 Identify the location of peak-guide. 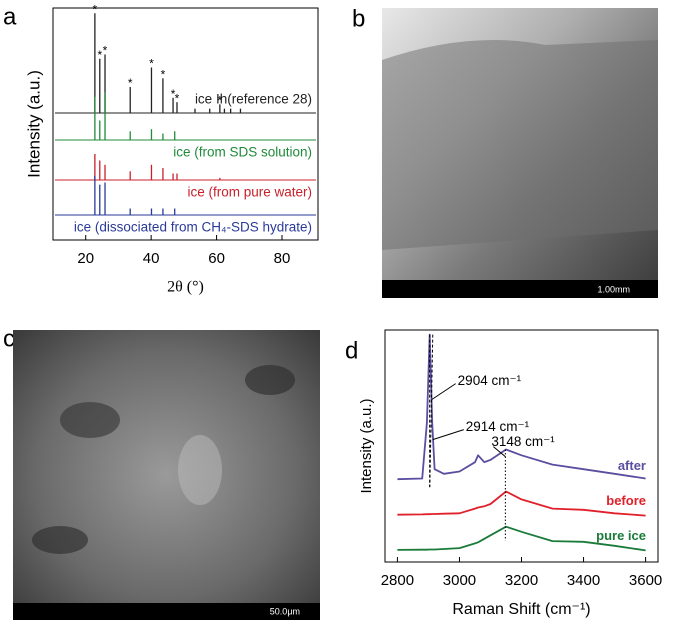
(431, 411).